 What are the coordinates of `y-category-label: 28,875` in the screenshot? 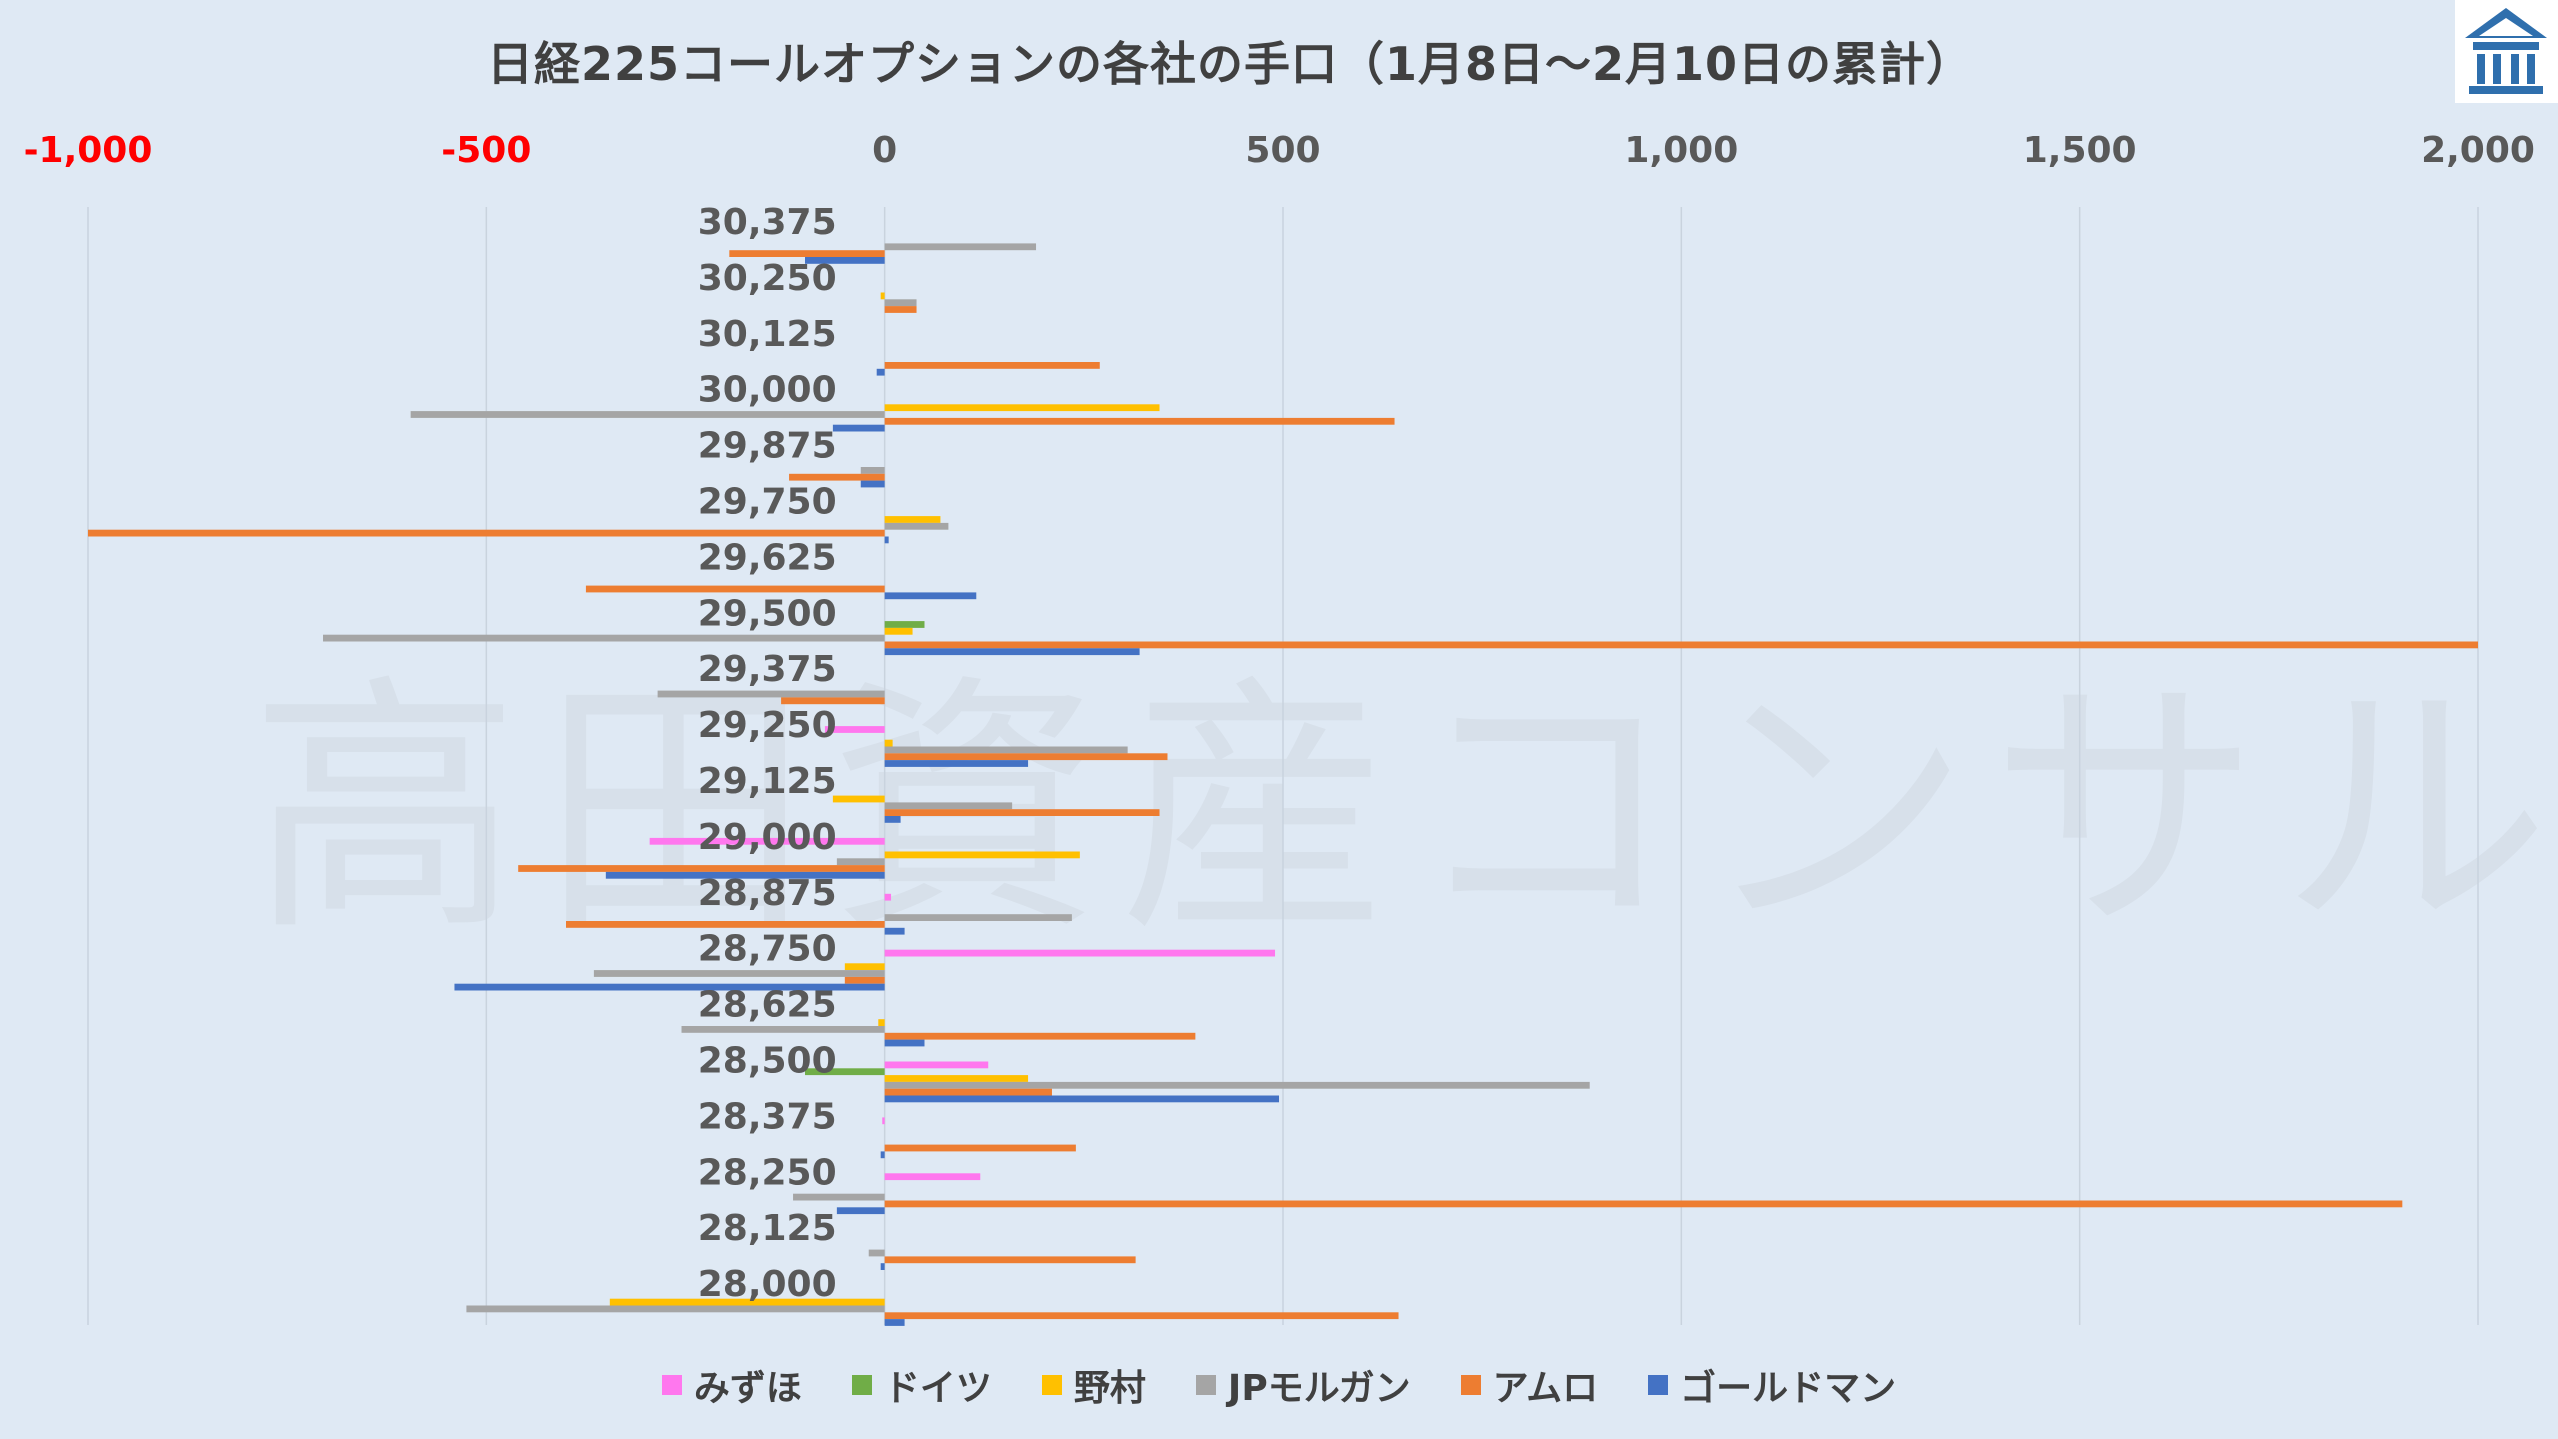 It's located at (767, 893).